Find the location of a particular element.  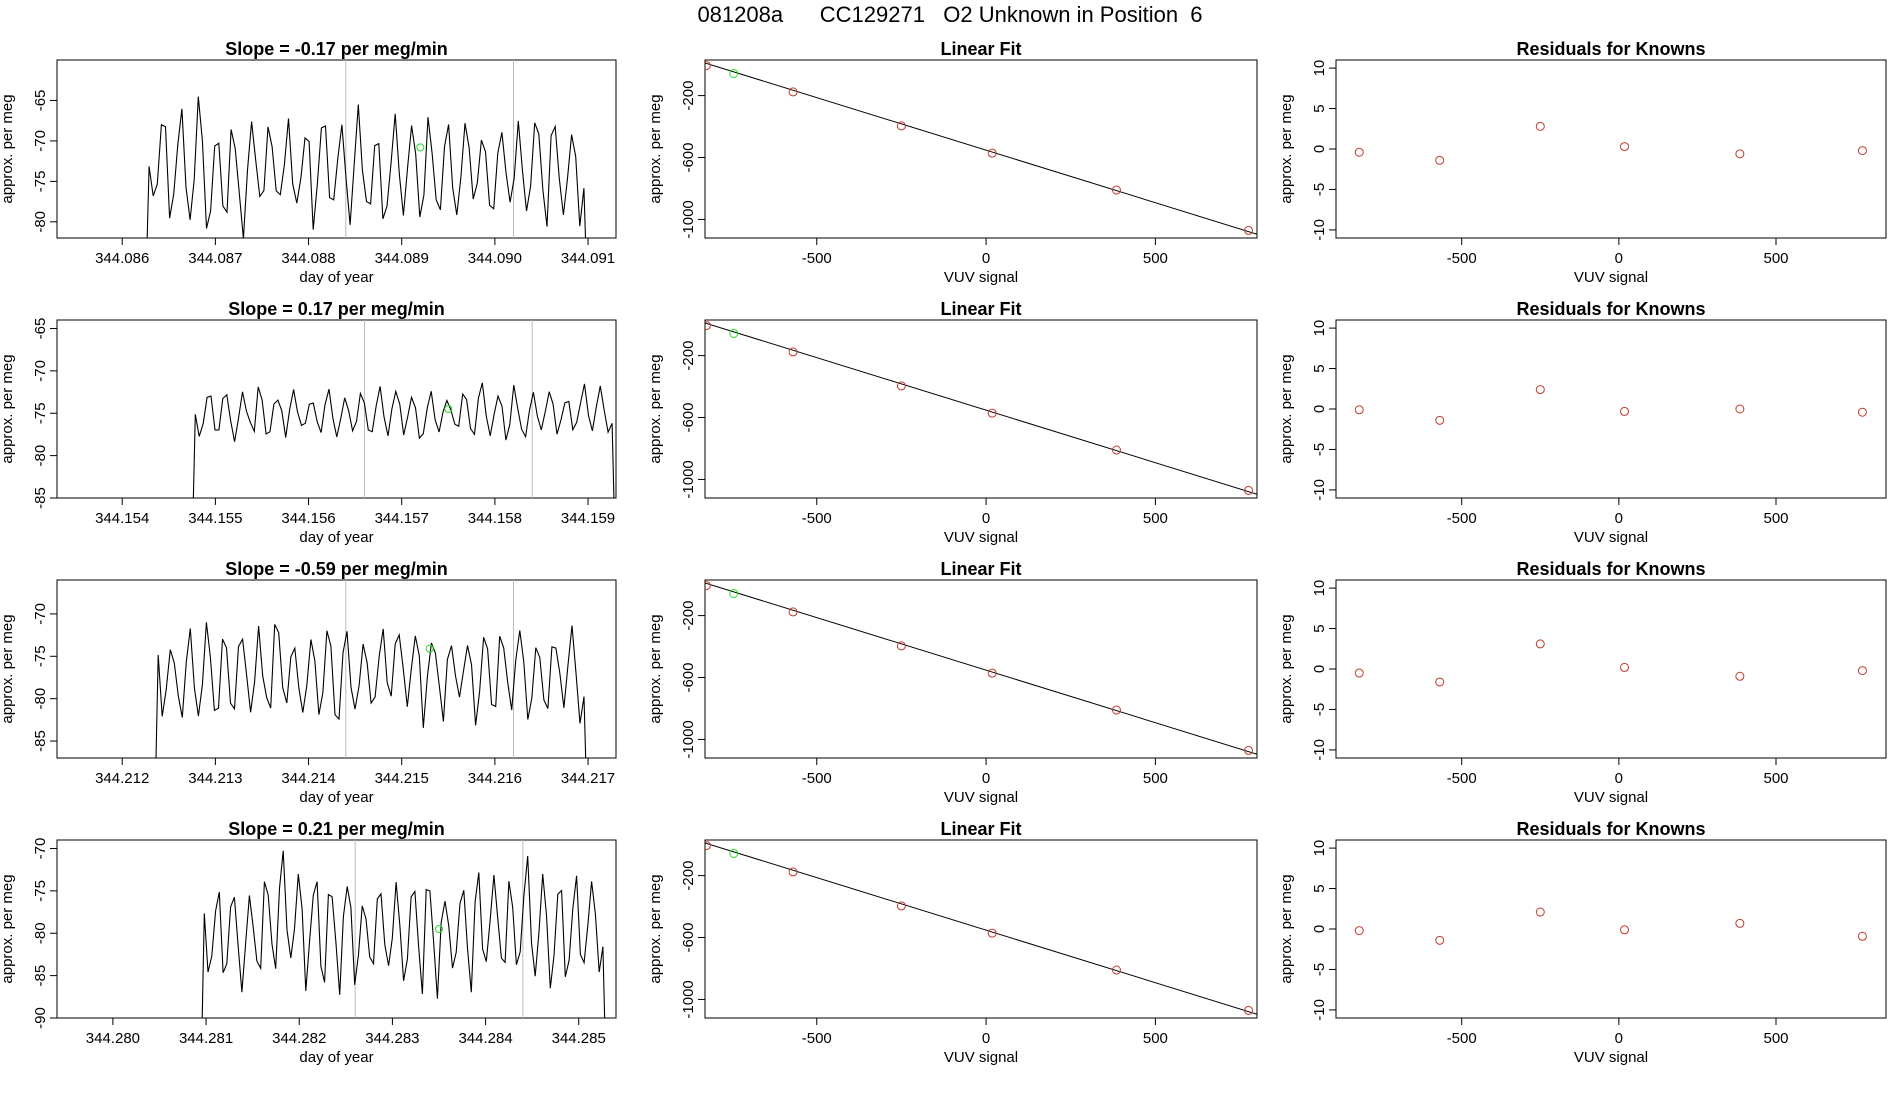

x-tick-label: 344.156 is located at coordinates (308, 518).